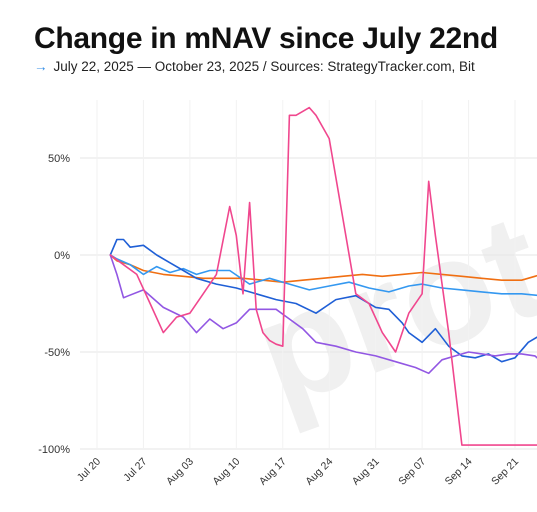  Describe the element at coordinates (266, 38) in the screenshot. I see `chart-title: Change in mNAV since July 22nd` at that location.